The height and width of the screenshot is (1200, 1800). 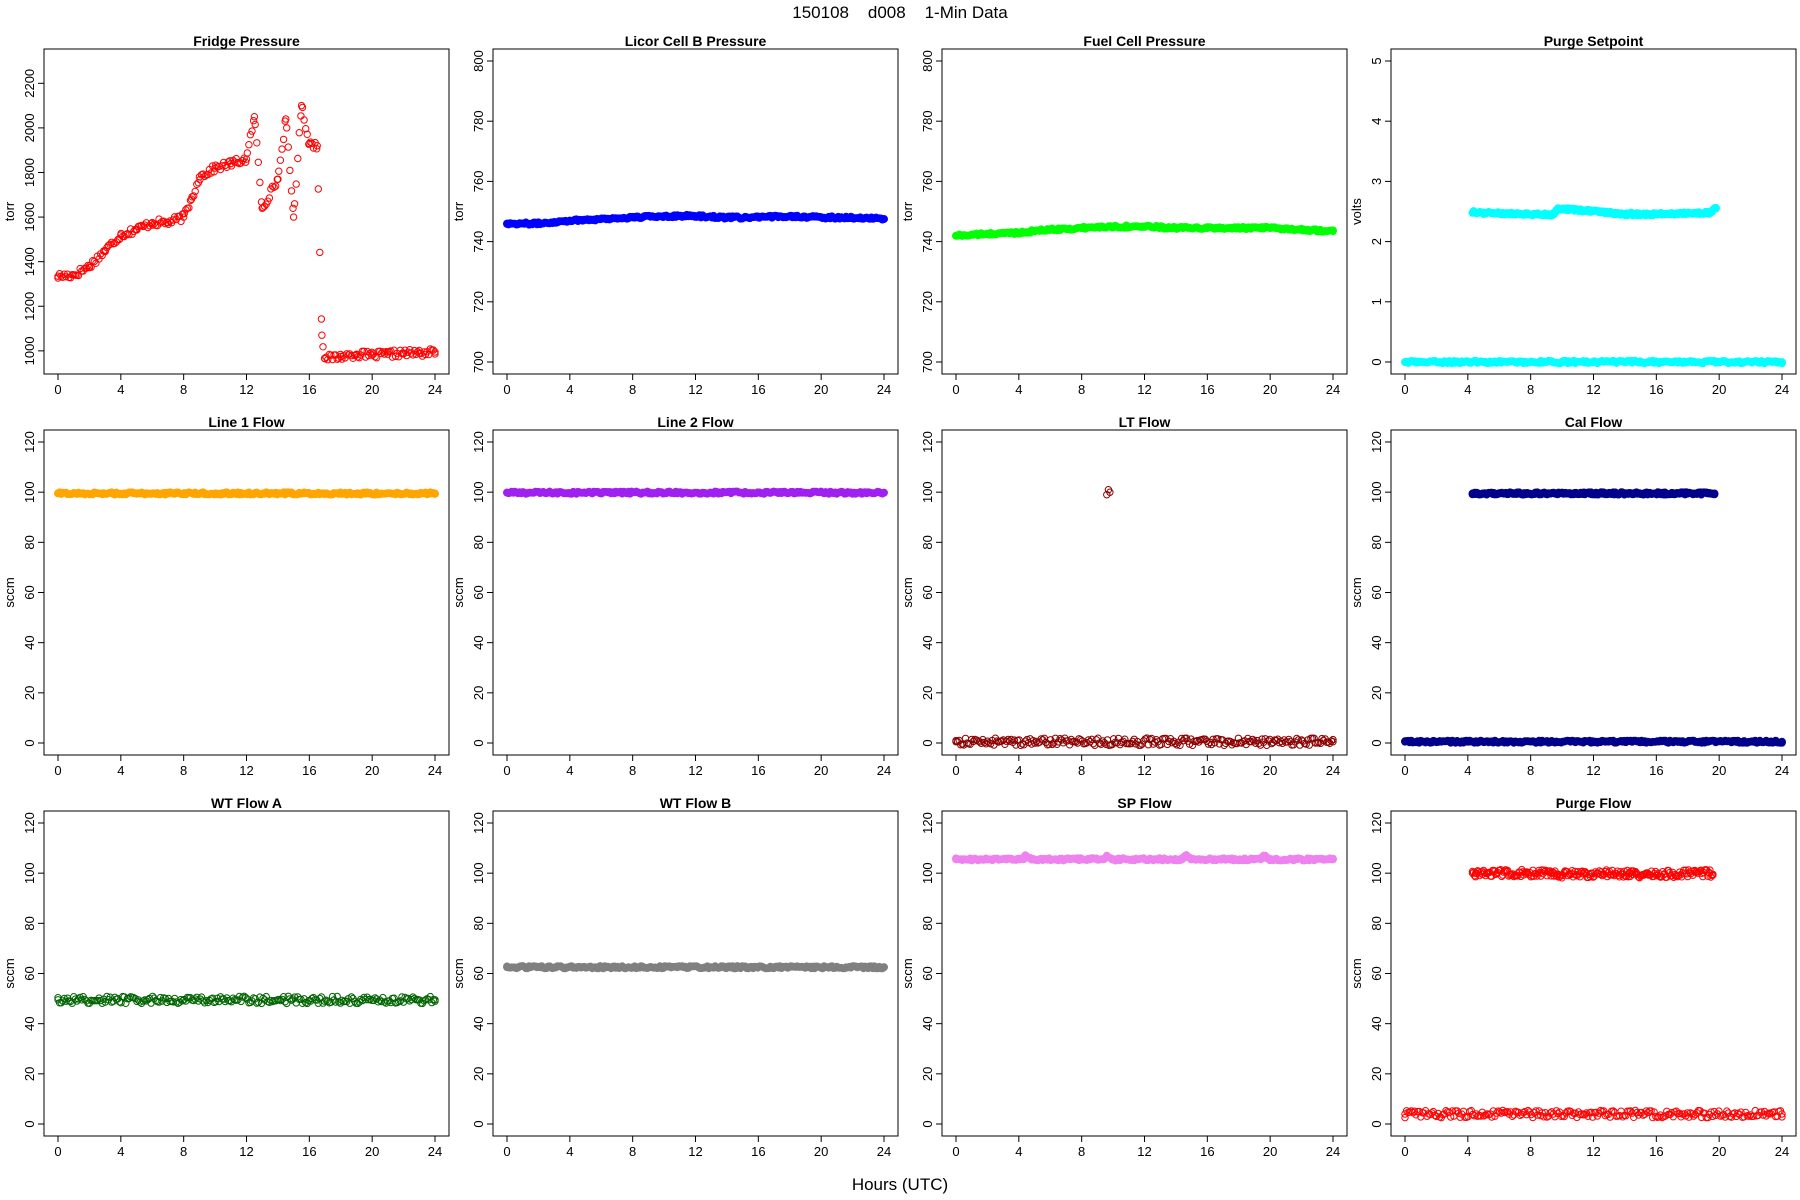 I want to click on y-tick-label: 2000, so click(x=29, y=127).